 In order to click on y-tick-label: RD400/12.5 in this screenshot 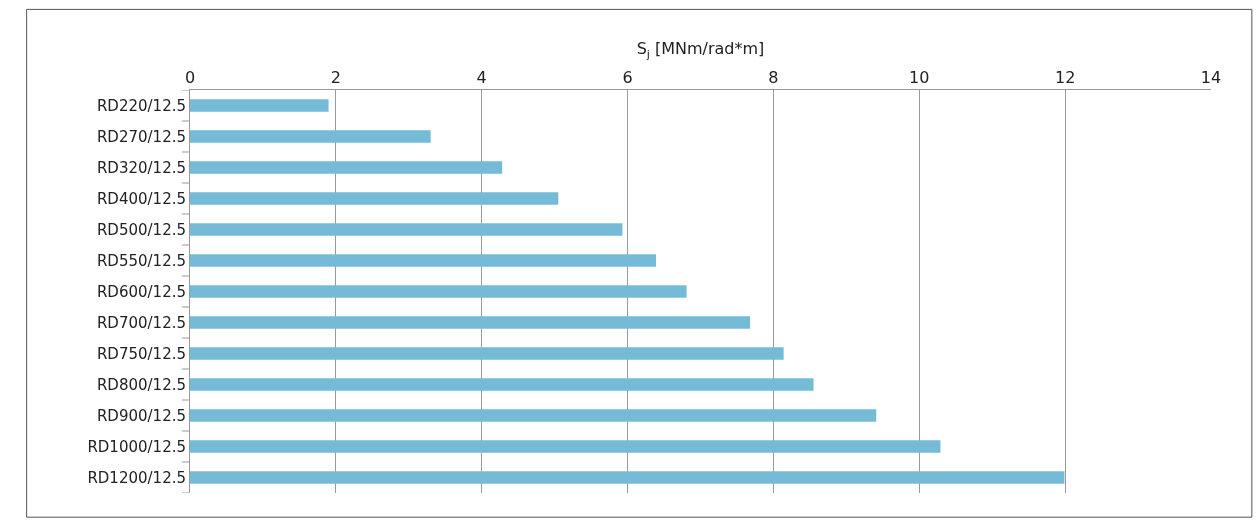, I will do `click(141, 198)`.